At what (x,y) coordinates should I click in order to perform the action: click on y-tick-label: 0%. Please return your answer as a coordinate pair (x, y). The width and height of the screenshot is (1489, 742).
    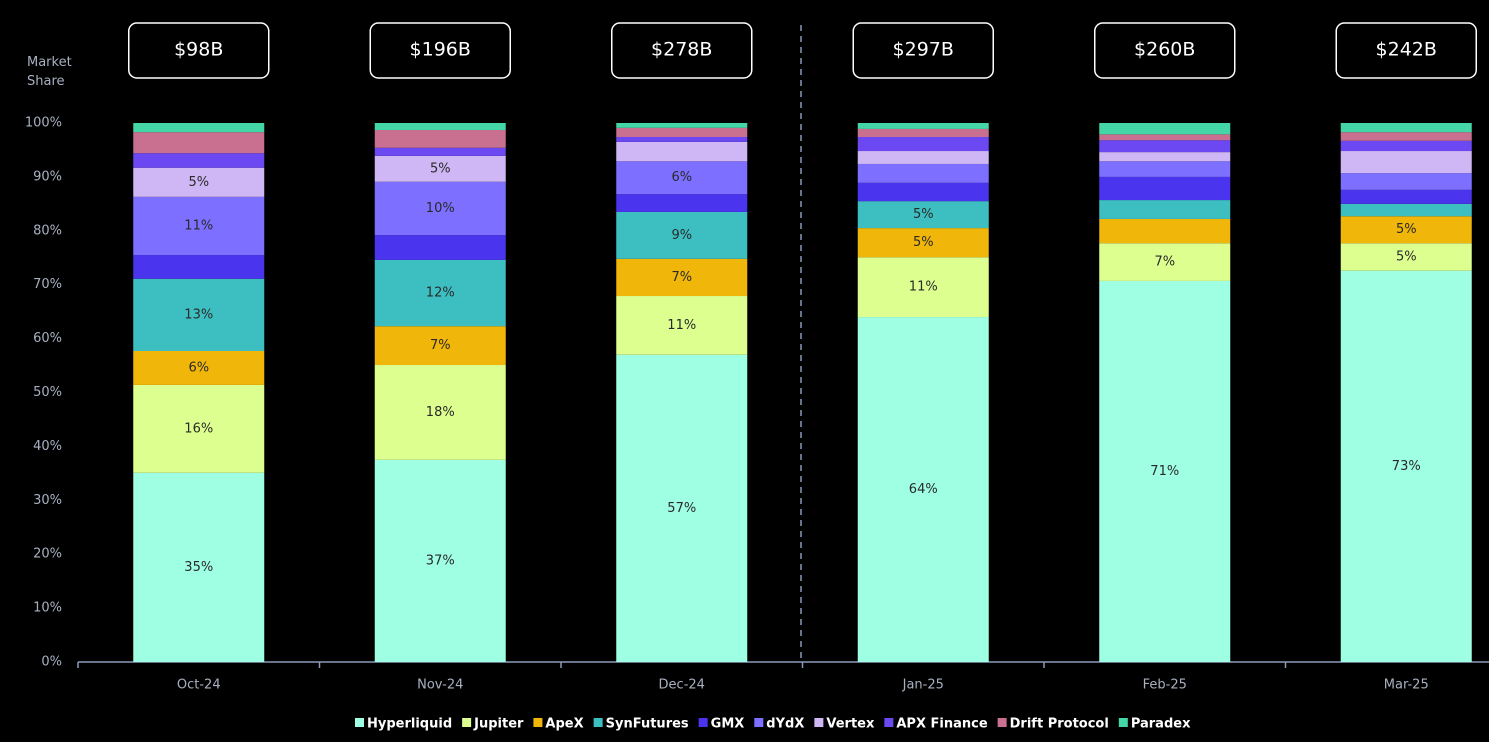
    Looking at the image, I should click on (51, 662).